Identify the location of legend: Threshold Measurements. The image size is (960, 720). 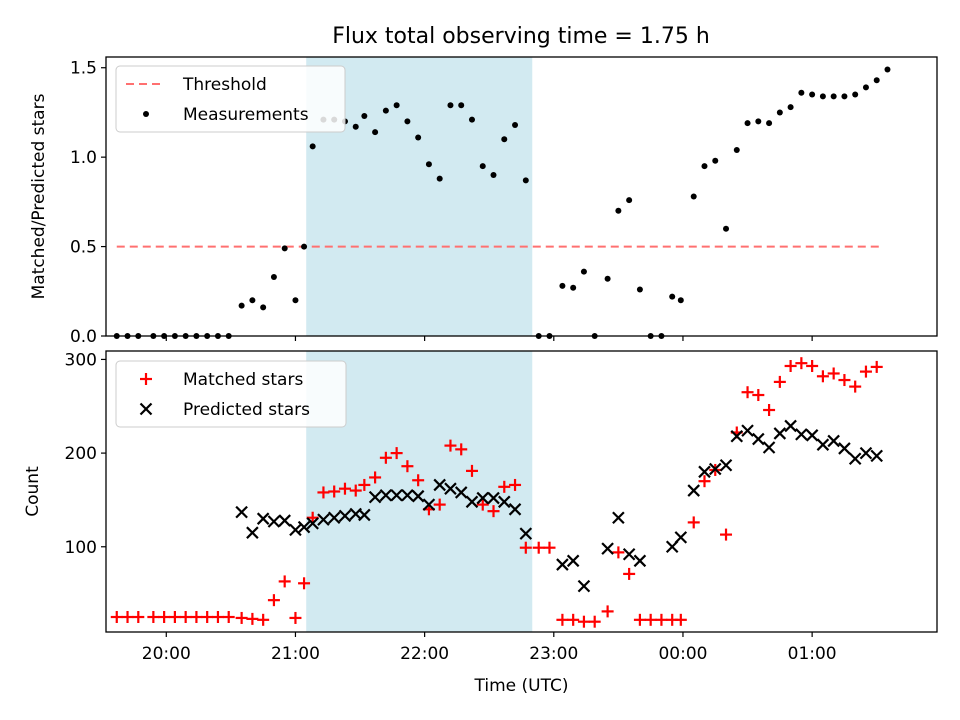
(230, 99).